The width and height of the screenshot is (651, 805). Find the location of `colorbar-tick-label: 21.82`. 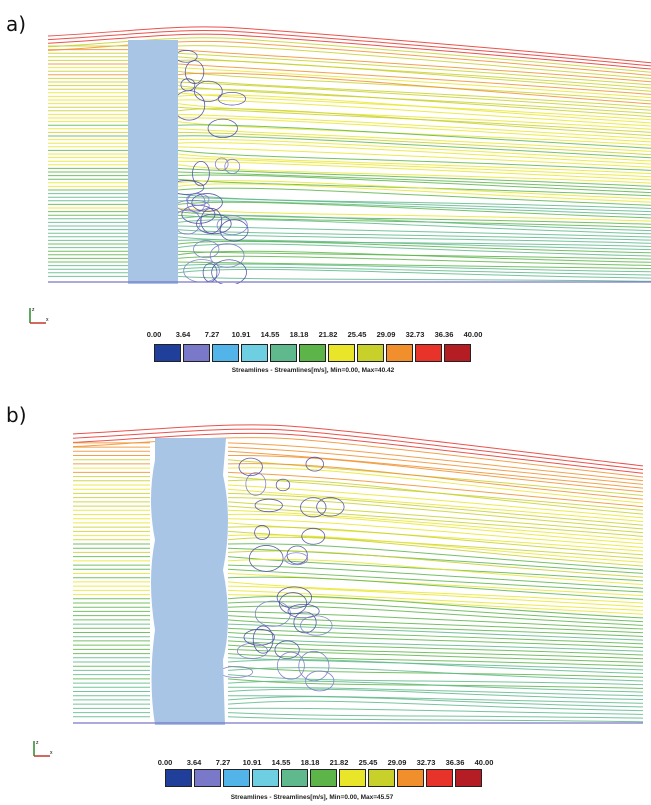

colorbar-tick-label: 21.82 is located at coordinates (339, 762).